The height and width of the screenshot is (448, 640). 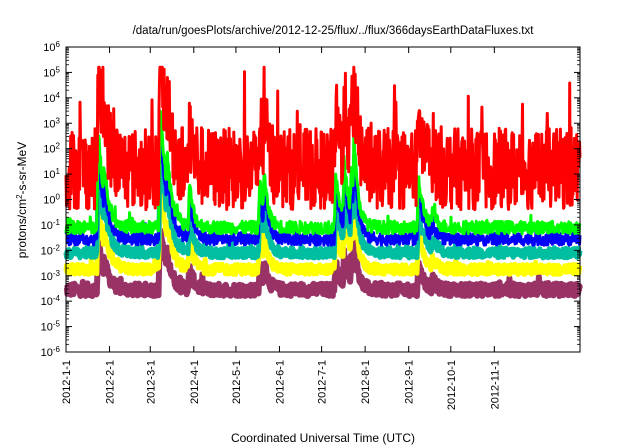 I want to click on y-tick-label: 10⁻², so click(x=51, y=250).